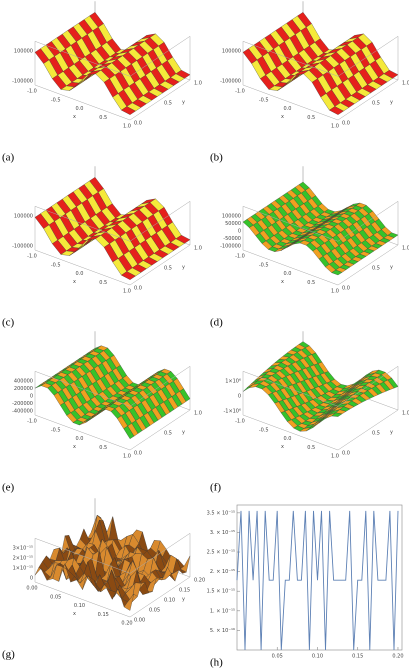 The height and width of the screenshot is (669, 409). What do you see at coordinates (103, 615) in the screenshot?
I see `x-tick-label: 0.15` at bounding box center [103, 615].